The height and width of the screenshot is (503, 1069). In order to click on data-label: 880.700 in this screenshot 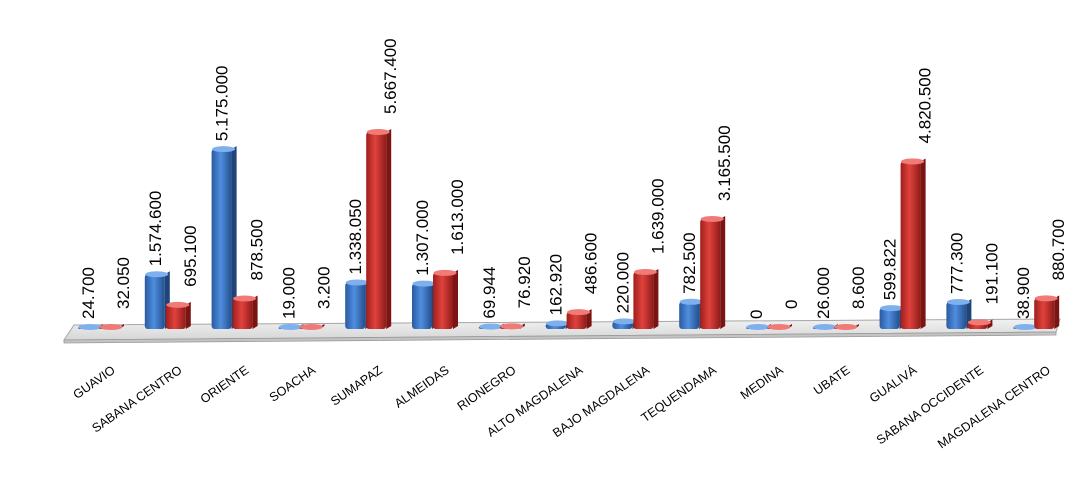, I will do `click(1058, 249)`.